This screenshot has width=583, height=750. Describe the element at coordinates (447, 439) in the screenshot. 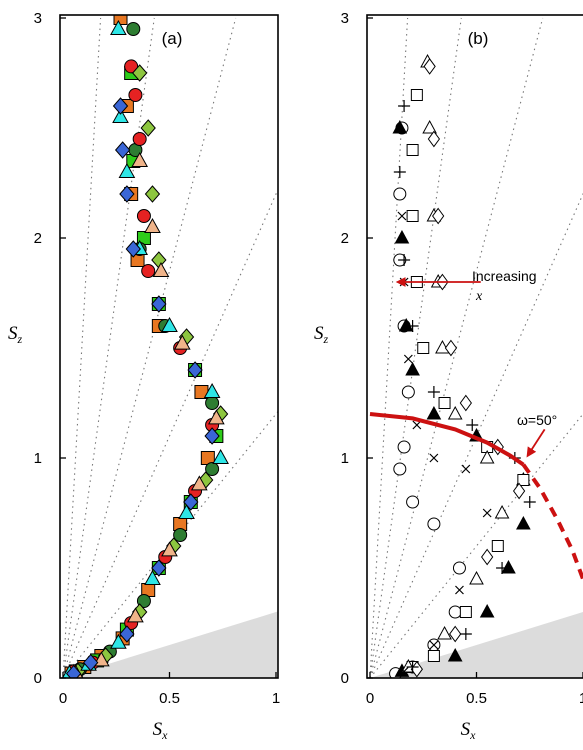

I see `fitted-curve-solid` at that location.